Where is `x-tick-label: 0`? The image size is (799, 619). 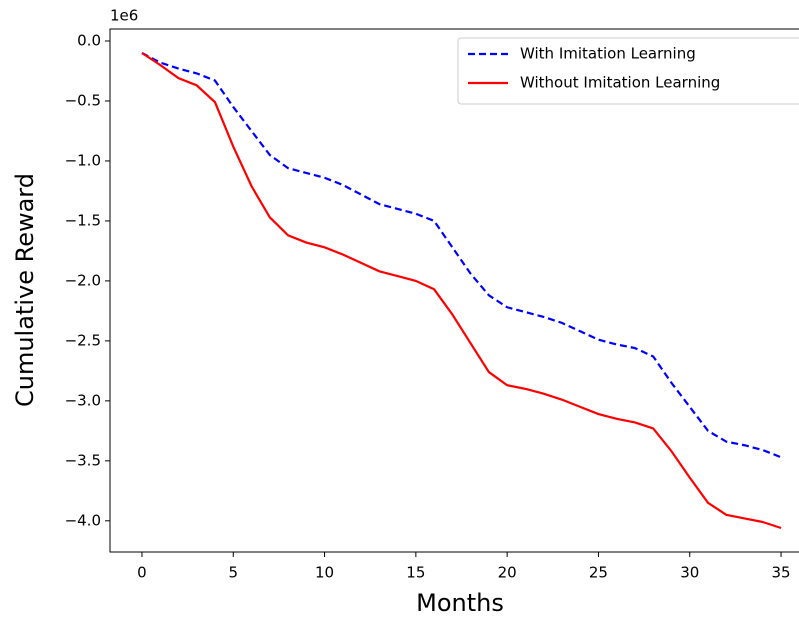
x-tick-label: 0 is located at coordinates (142, 573).